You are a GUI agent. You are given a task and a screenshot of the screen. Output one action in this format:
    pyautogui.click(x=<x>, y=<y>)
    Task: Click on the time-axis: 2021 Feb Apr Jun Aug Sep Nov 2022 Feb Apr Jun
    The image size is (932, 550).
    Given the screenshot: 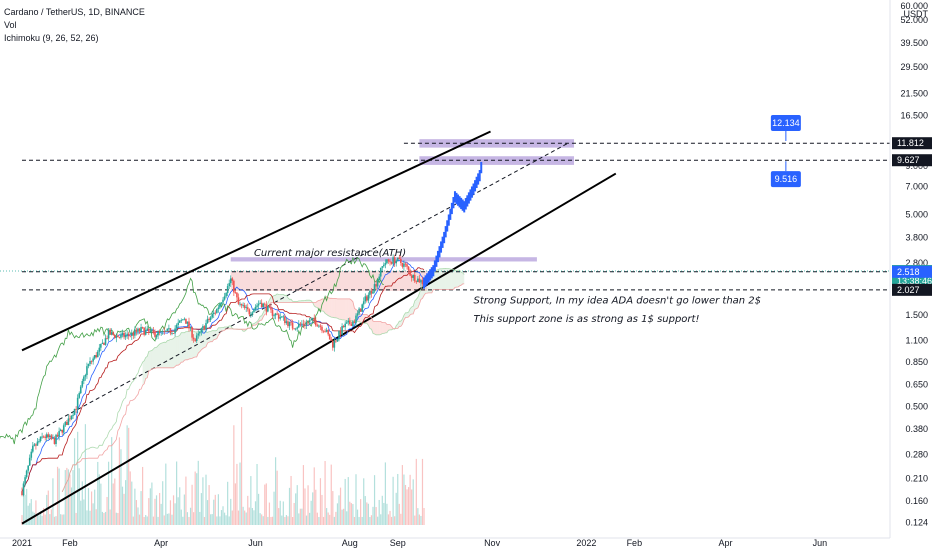 What is the action you would take?
    pyautogui.click(x=445, y=542)
    